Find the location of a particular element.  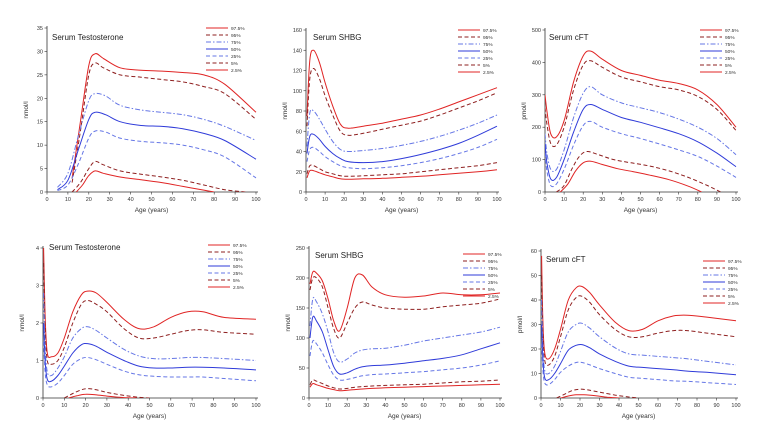

x-tick-label: 30 is located at coordinates (363, 200).